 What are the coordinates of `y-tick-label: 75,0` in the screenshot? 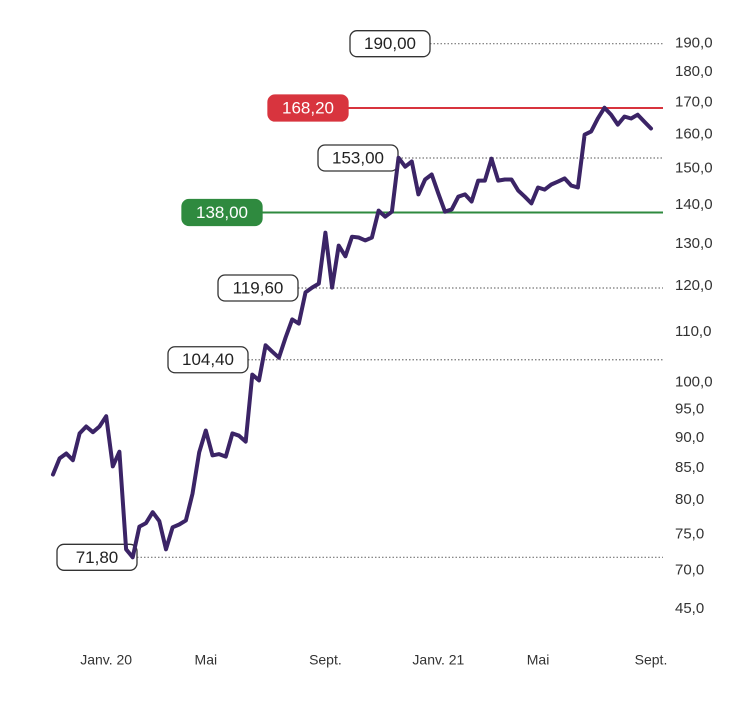 It's located at (689, 533).